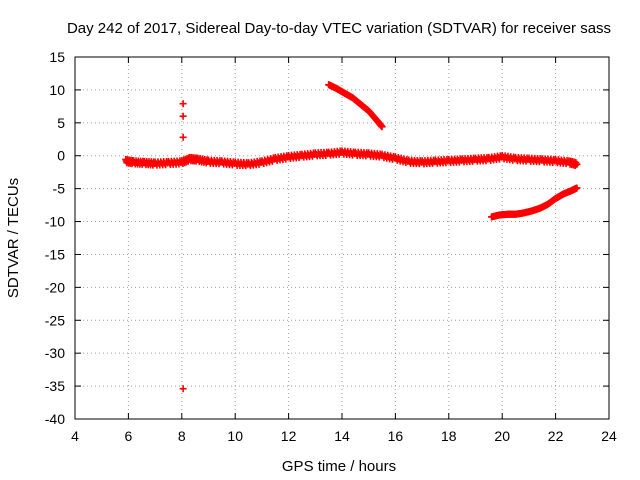 The image size is (640, 480). I want to click on y-tick-label: 0, so click(61, 156).